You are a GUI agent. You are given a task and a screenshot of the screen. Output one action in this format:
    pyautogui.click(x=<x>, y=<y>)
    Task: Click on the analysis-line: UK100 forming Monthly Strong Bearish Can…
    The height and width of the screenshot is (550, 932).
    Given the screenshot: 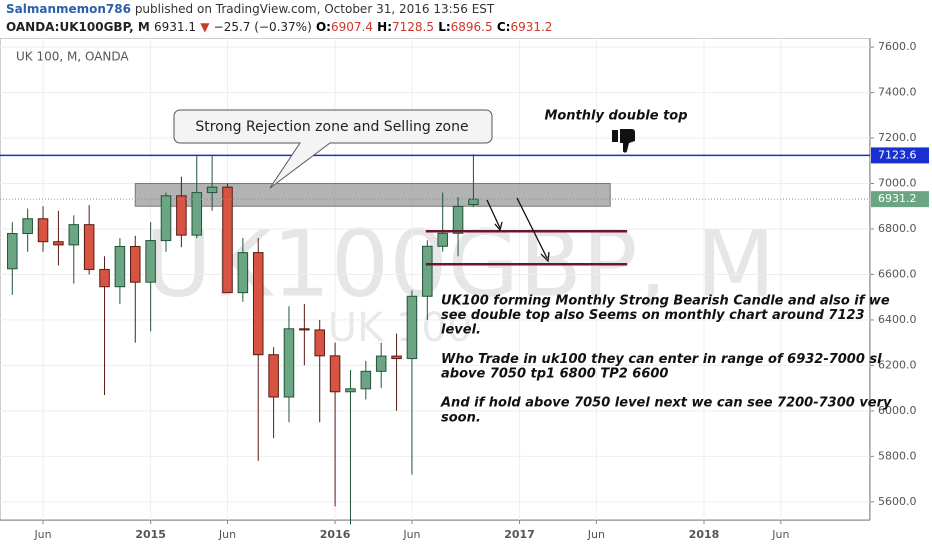 What is the action you would take?
    pyautogui.click(x=665, y=301)
    